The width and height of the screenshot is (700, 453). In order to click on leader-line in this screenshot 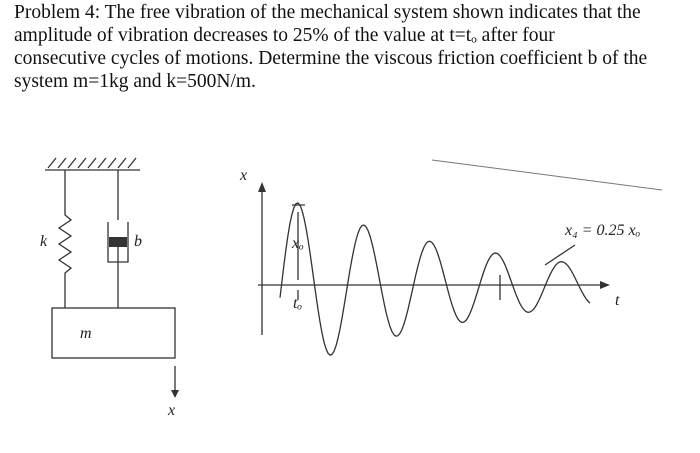, I will do `click(537, 272)`.